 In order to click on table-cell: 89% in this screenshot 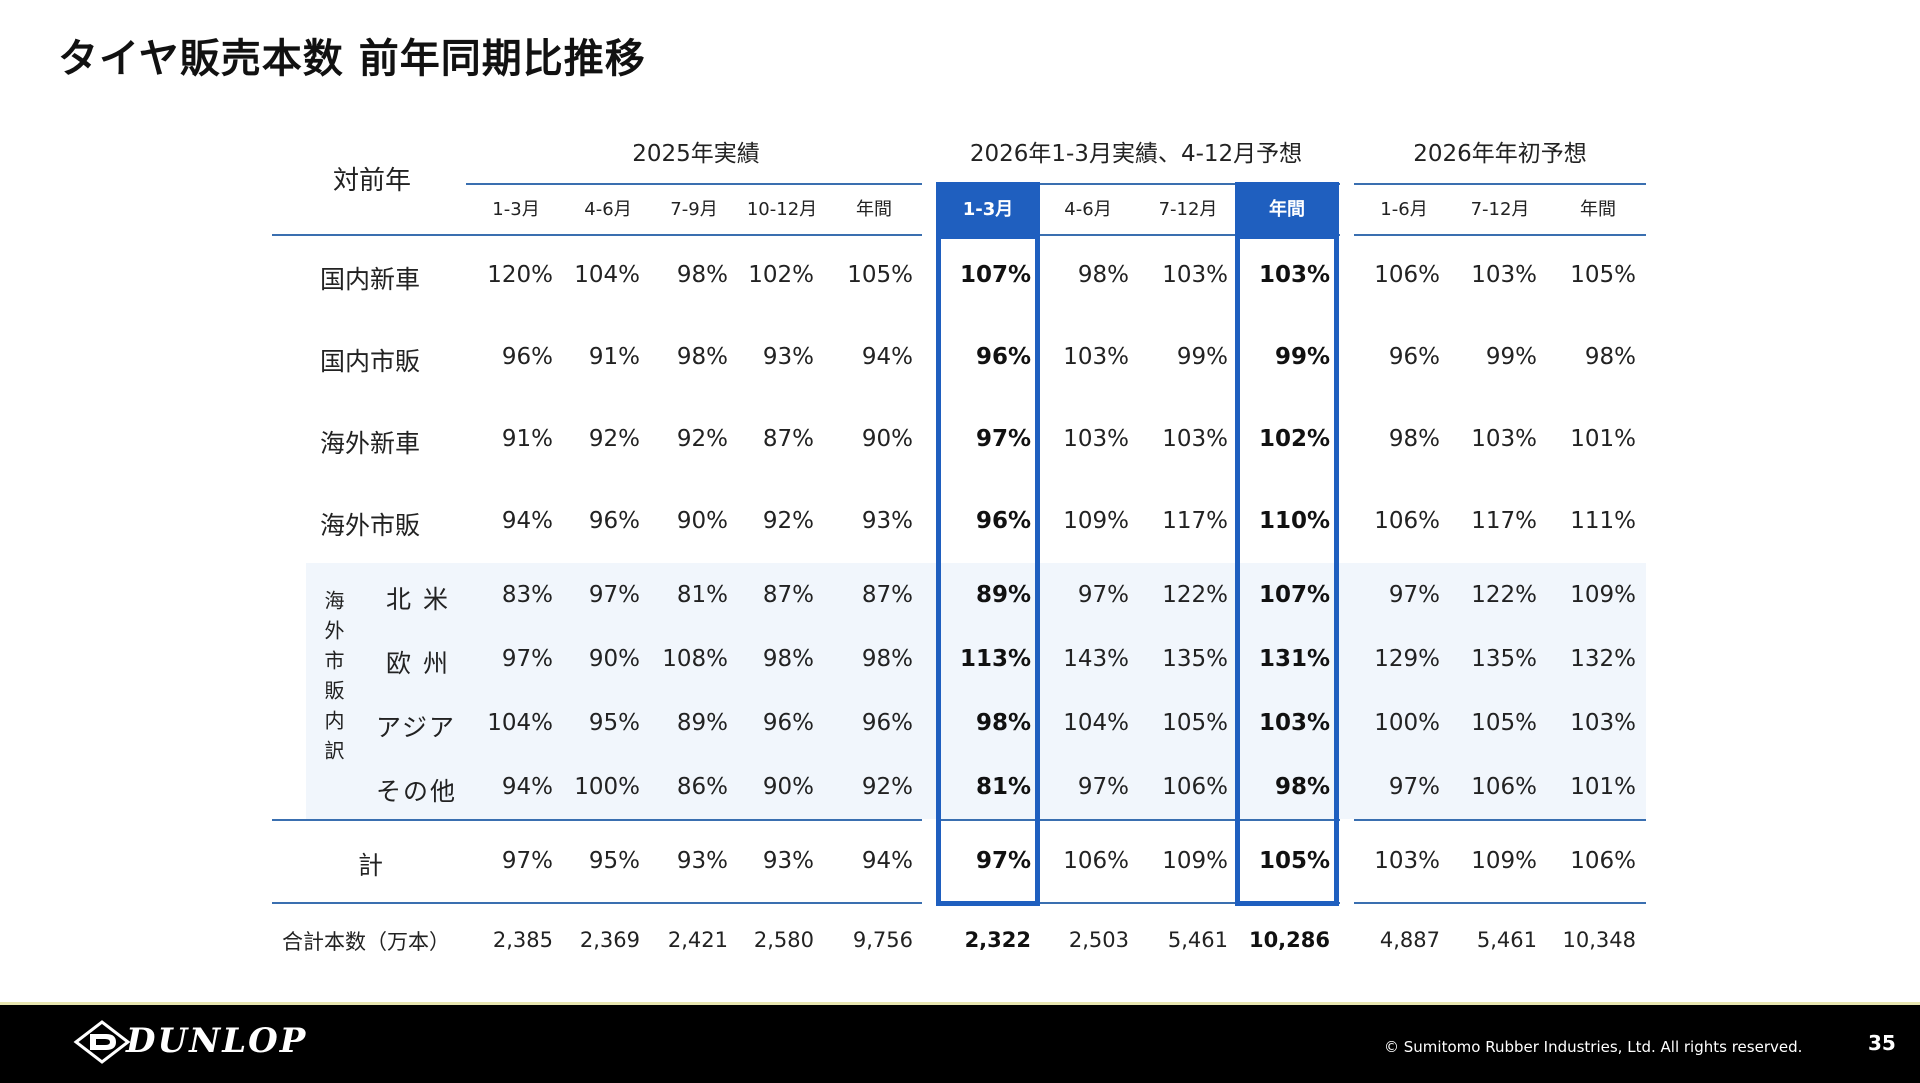, I will do `click(1003, 595)`.